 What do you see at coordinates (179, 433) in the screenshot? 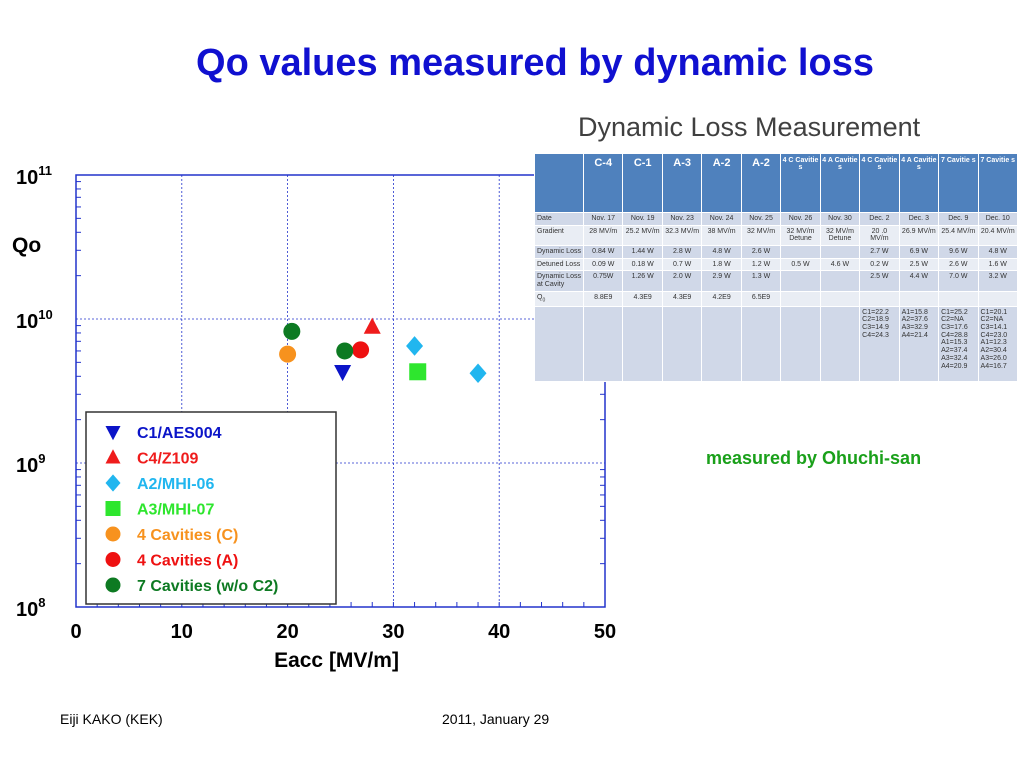
I see `legend-entry-label: C1/AES004` at bounding box center [179, 433].